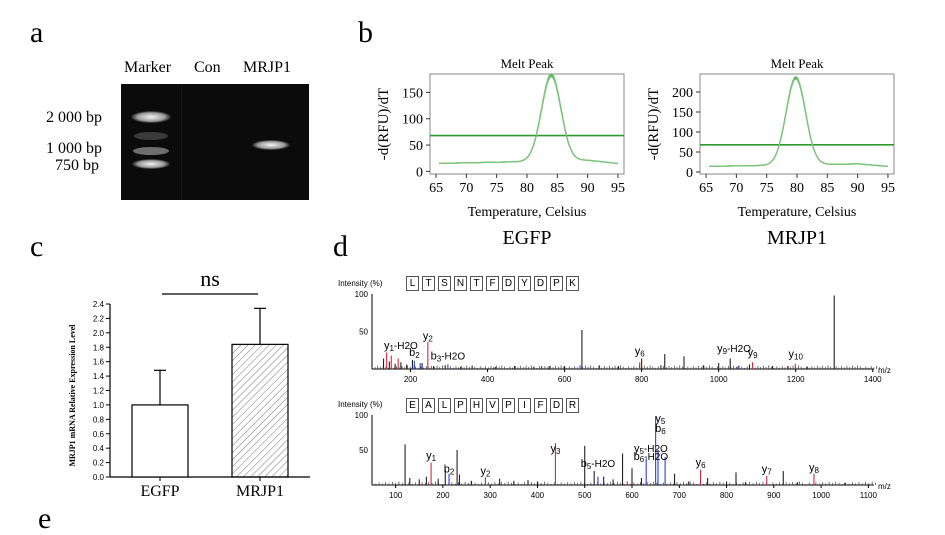 The width and height of the screenshot is (945, 535). Describe the element at coordinates (524, 283) in the screenshot. I see `residue-Y: Y` at that location.